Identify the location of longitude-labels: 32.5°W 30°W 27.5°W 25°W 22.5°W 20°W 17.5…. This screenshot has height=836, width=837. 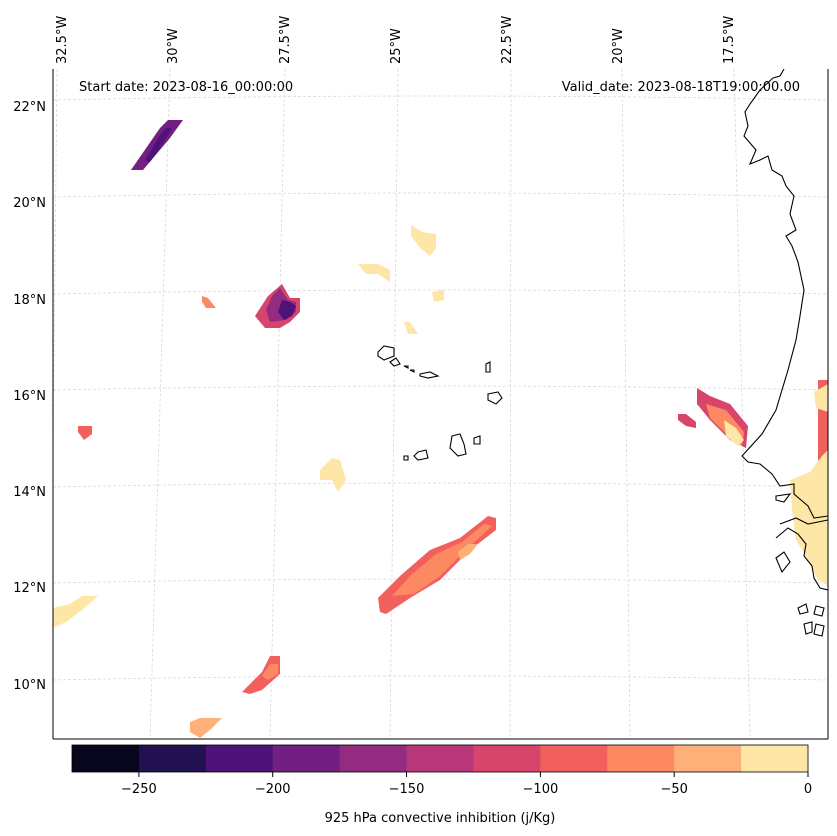
(396, 40).